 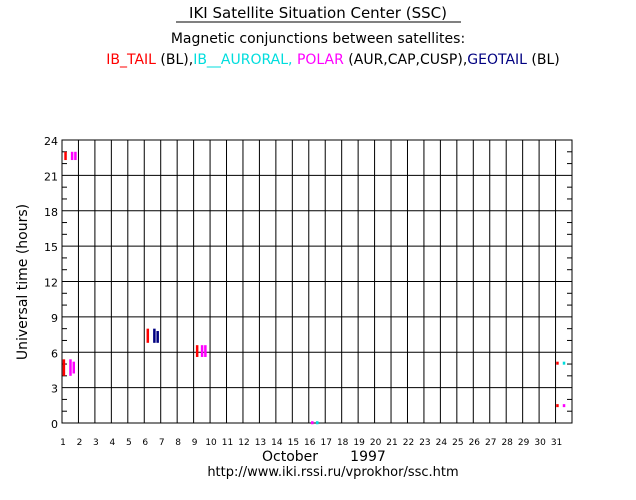 I want to click on x-tick-label-4: 4, so click(x=112, y=443).